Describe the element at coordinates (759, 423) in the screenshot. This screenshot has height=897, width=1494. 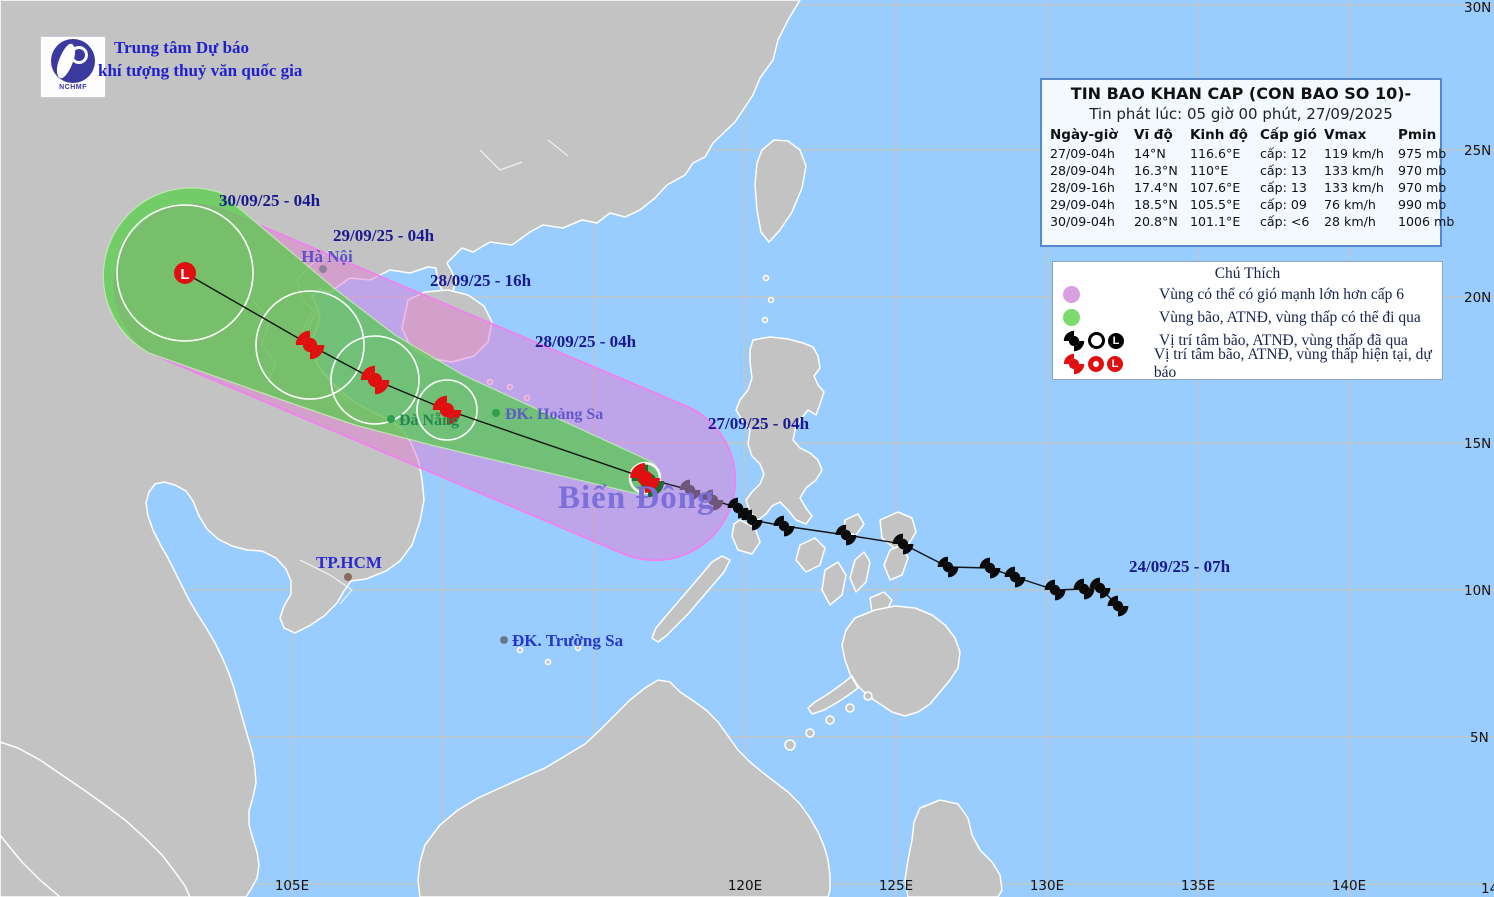
I see `track-date-label: 27/09/25 - 04h` at that location.